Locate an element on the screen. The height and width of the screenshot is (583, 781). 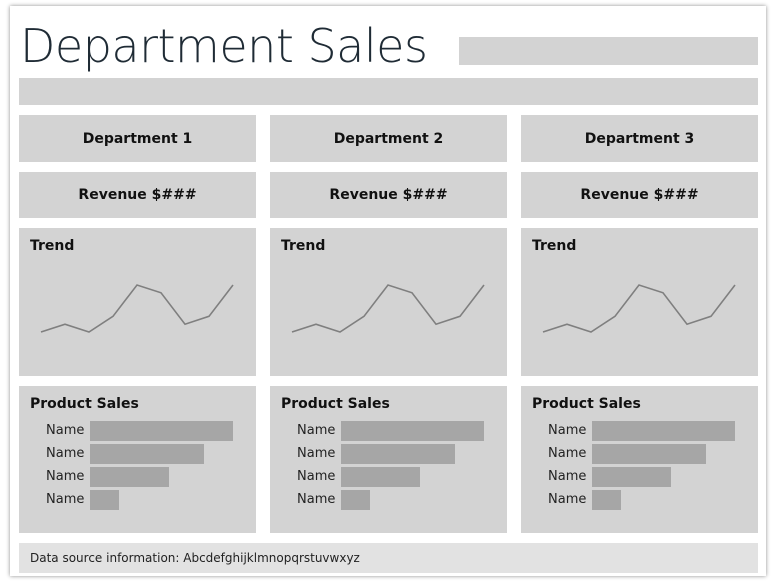
department-name: Department 2 is located at coordinates (388, 138).